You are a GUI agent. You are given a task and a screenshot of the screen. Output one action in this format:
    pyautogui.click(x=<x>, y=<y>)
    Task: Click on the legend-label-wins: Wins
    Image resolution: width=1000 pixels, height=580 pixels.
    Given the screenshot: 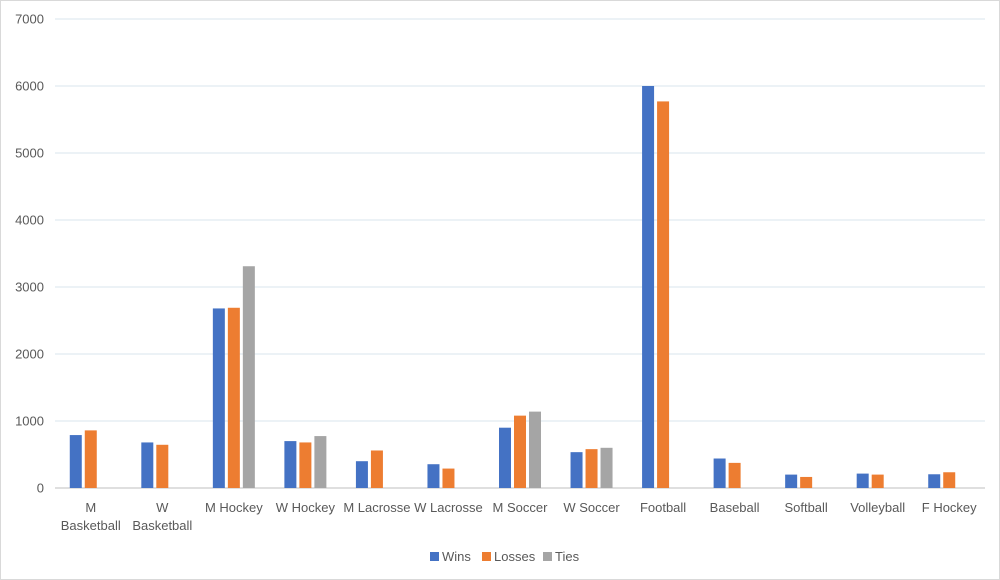 What is the action you would take?
    pyautogui.click(x=456, y=556)
    